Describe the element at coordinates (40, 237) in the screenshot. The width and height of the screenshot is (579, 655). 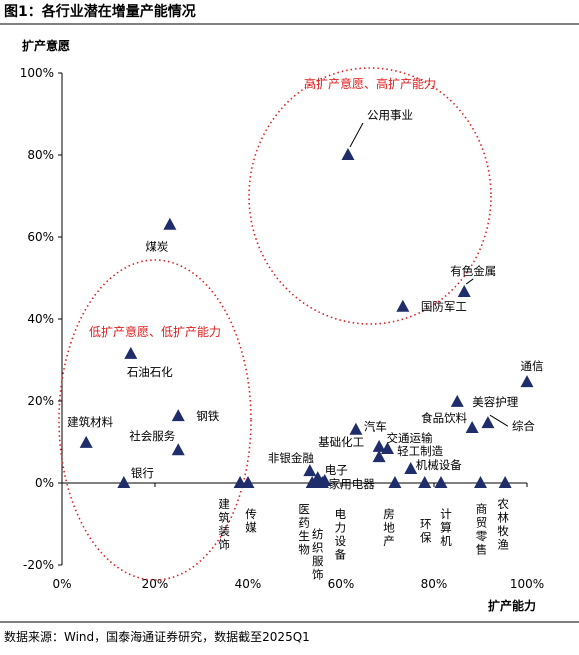
I see `y-tick-label: 60%` at that location.